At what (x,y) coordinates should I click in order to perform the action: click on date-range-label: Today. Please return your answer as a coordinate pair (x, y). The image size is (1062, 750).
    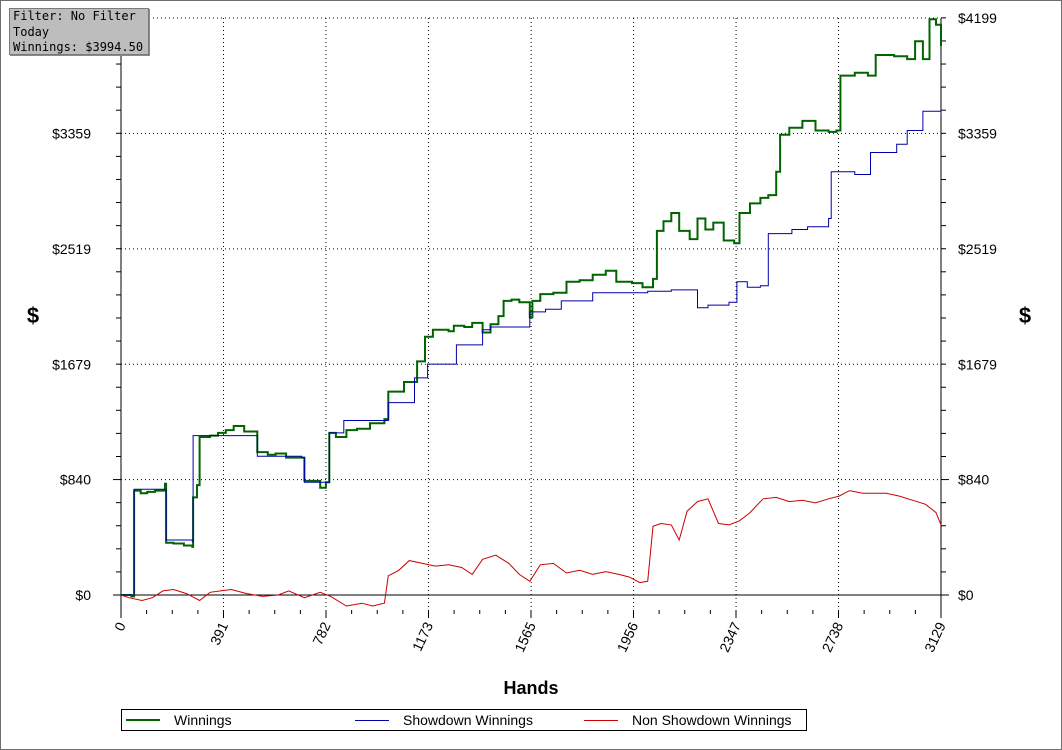
    Looking at the image, I should click on (31, 31).